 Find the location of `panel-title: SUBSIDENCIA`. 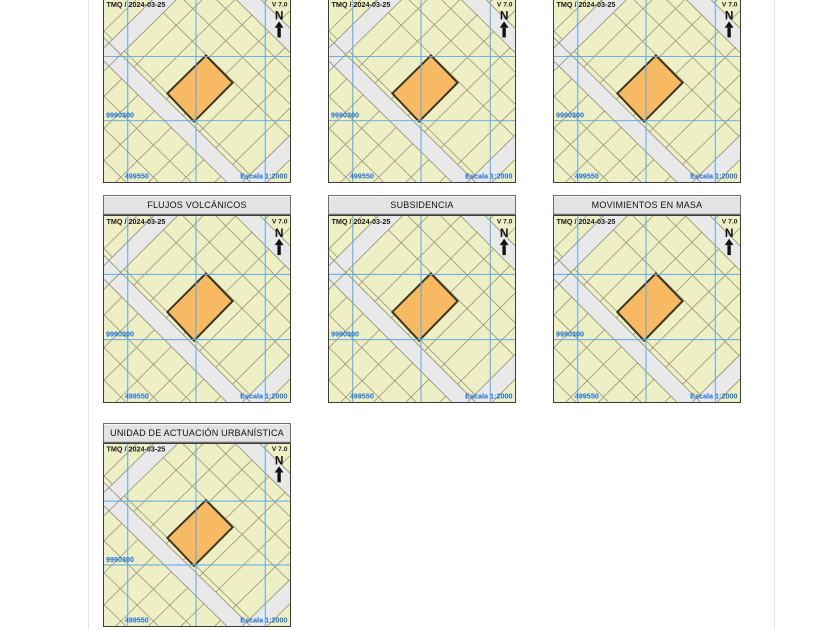

panel-title: SUBSIDENCIA is located at coordinates (422, 205).